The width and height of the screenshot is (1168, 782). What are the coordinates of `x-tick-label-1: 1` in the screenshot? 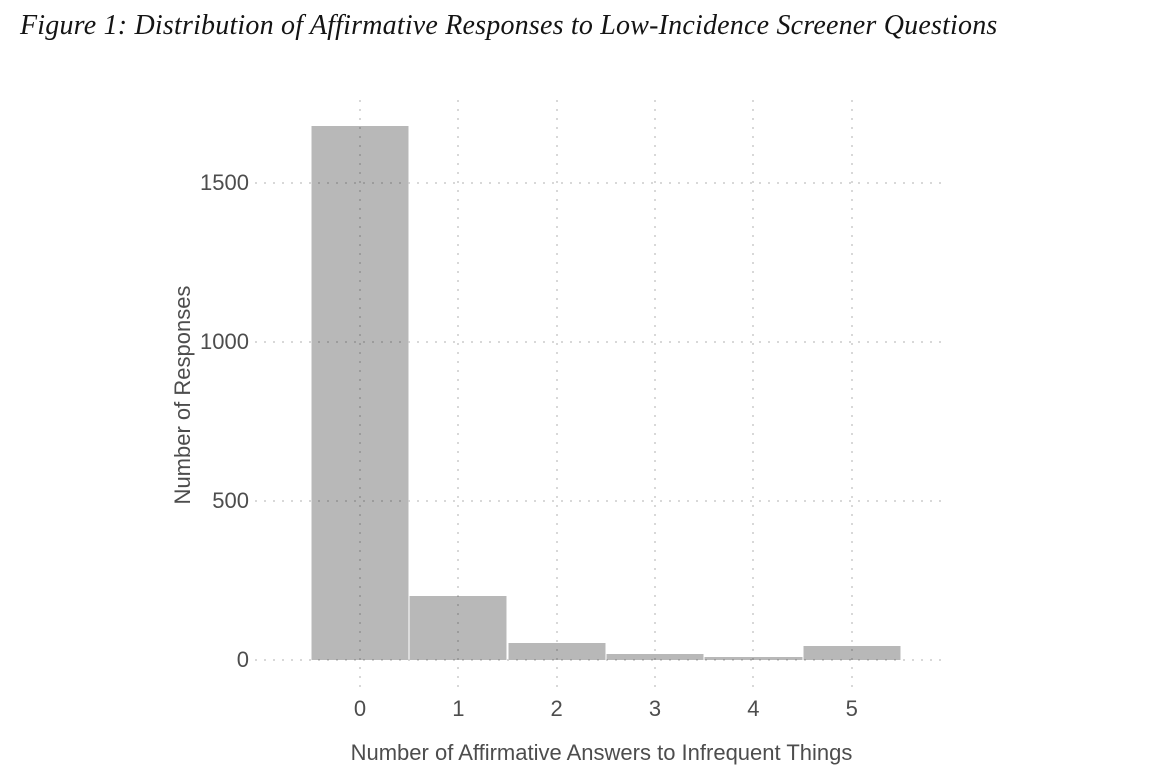 It's located at (458, 708).